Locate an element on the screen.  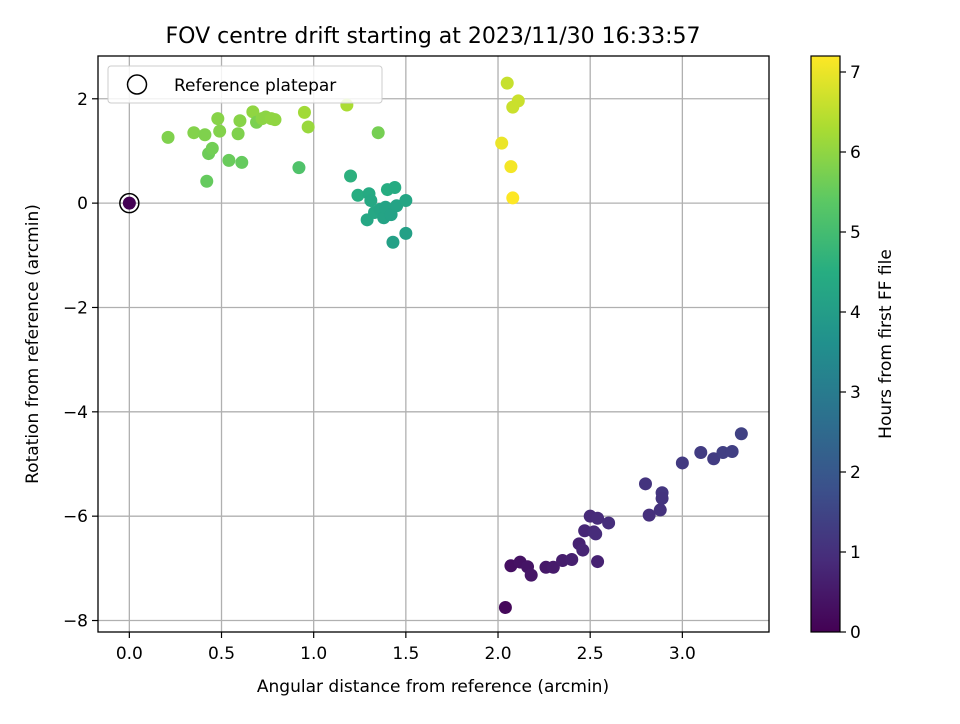
legend-box is located at coordinates (245, 84).